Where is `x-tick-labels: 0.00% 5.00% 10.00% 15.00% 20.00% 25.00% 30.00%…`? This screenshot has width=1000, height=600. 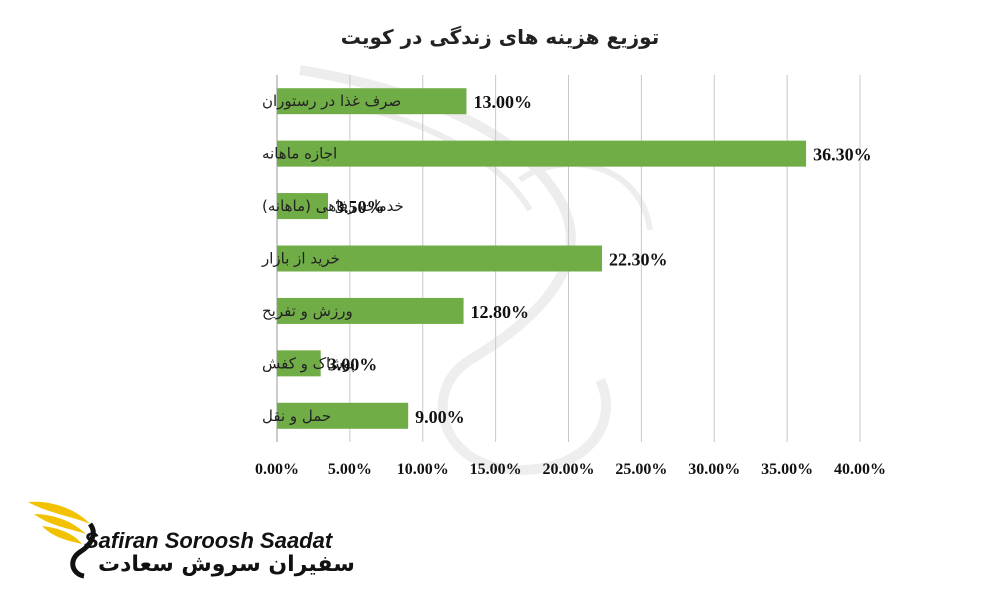
x-tick-labels: 0.00% 5.00% 10.00% 15.00% 20.00% 25.00% 30.00%… is located at coordinates (570, 469).